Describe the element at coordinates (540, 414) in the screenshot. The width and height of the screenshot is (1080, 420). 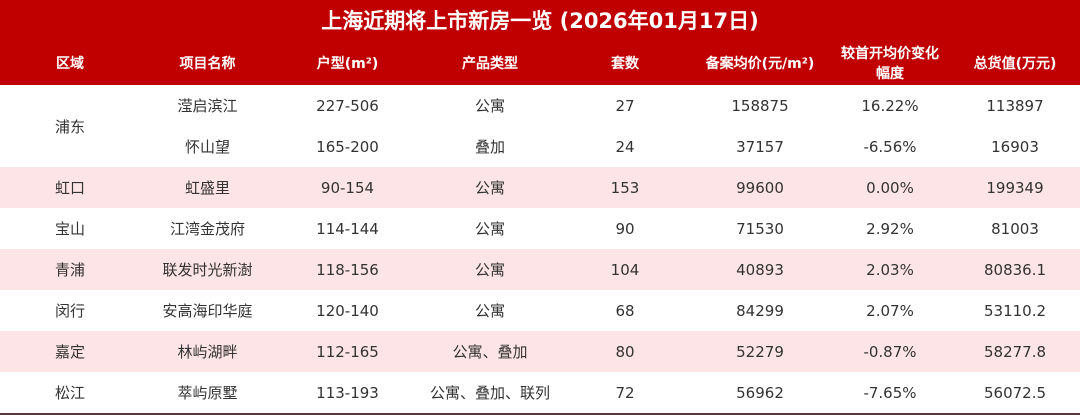
I see `bottom-border` at that location.